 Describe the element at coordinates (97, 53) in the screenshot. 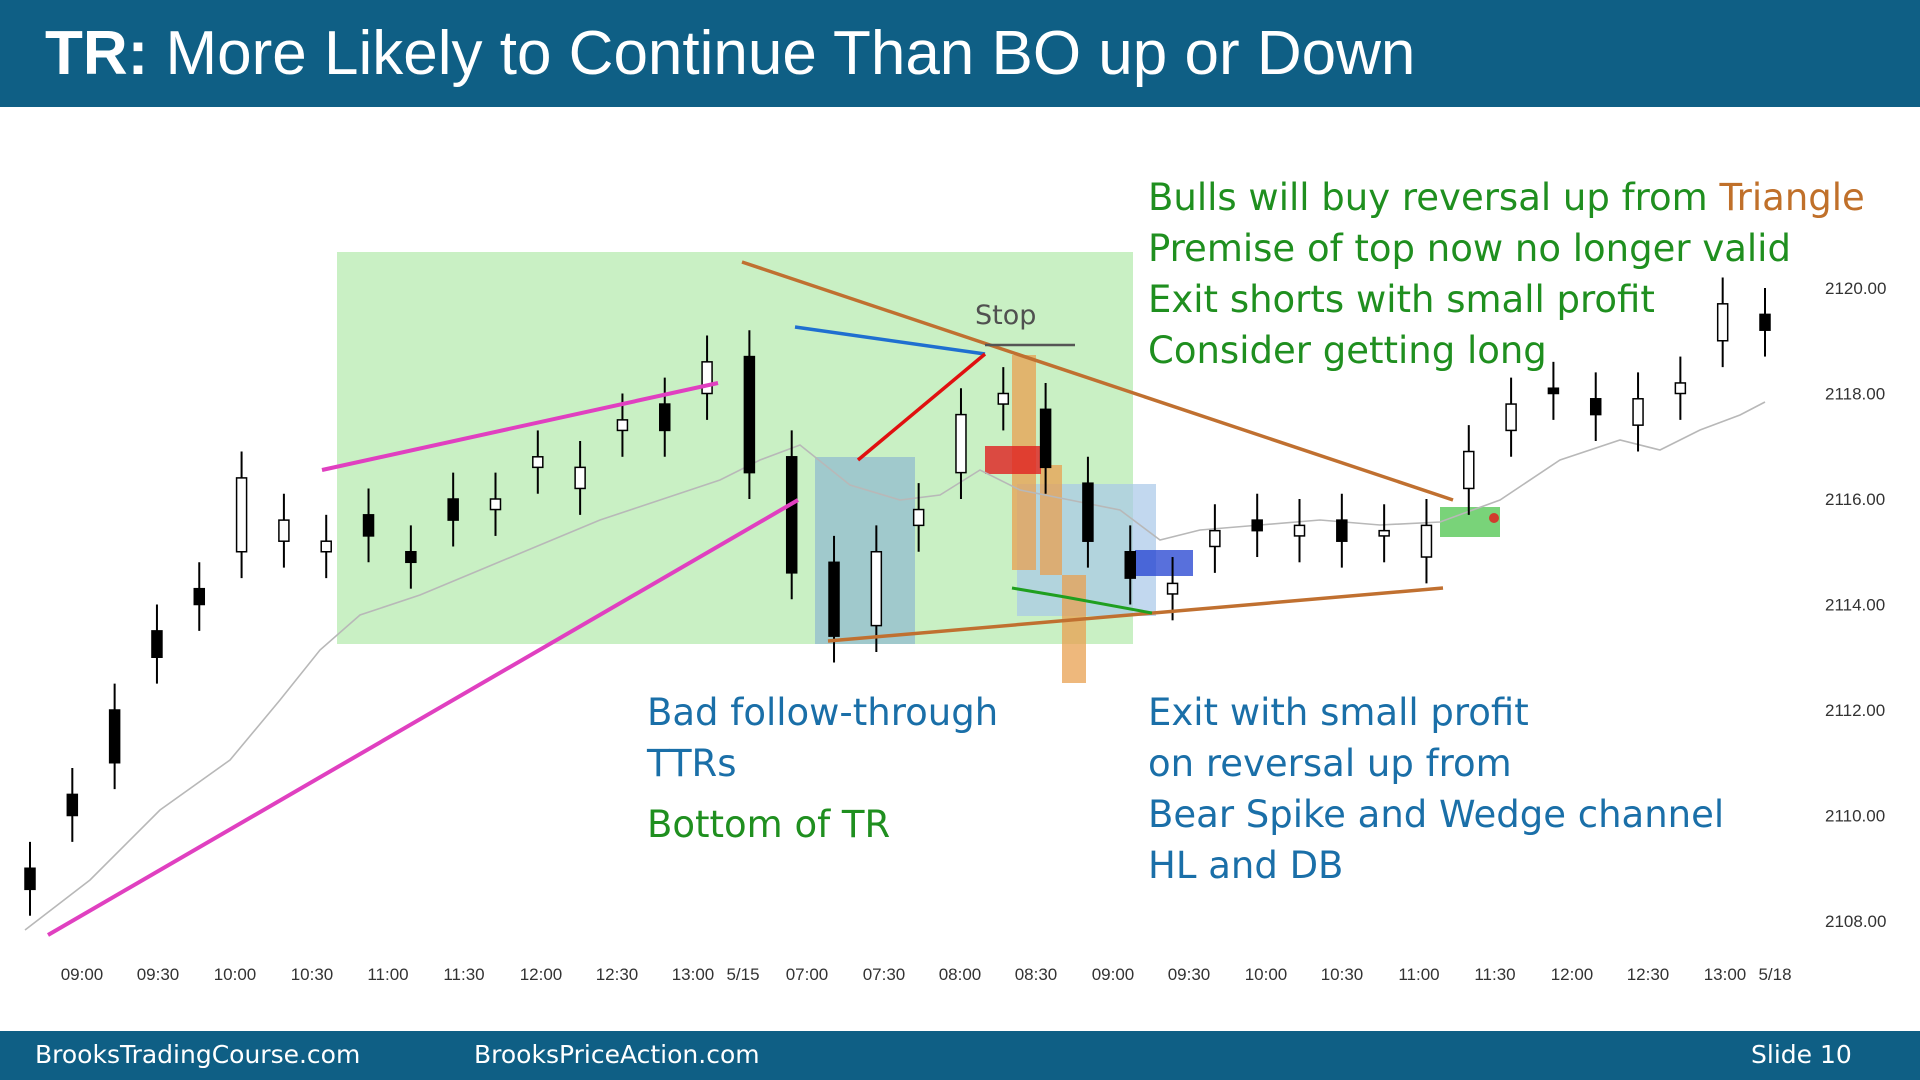

I see `title-bold: TR:` at that location.